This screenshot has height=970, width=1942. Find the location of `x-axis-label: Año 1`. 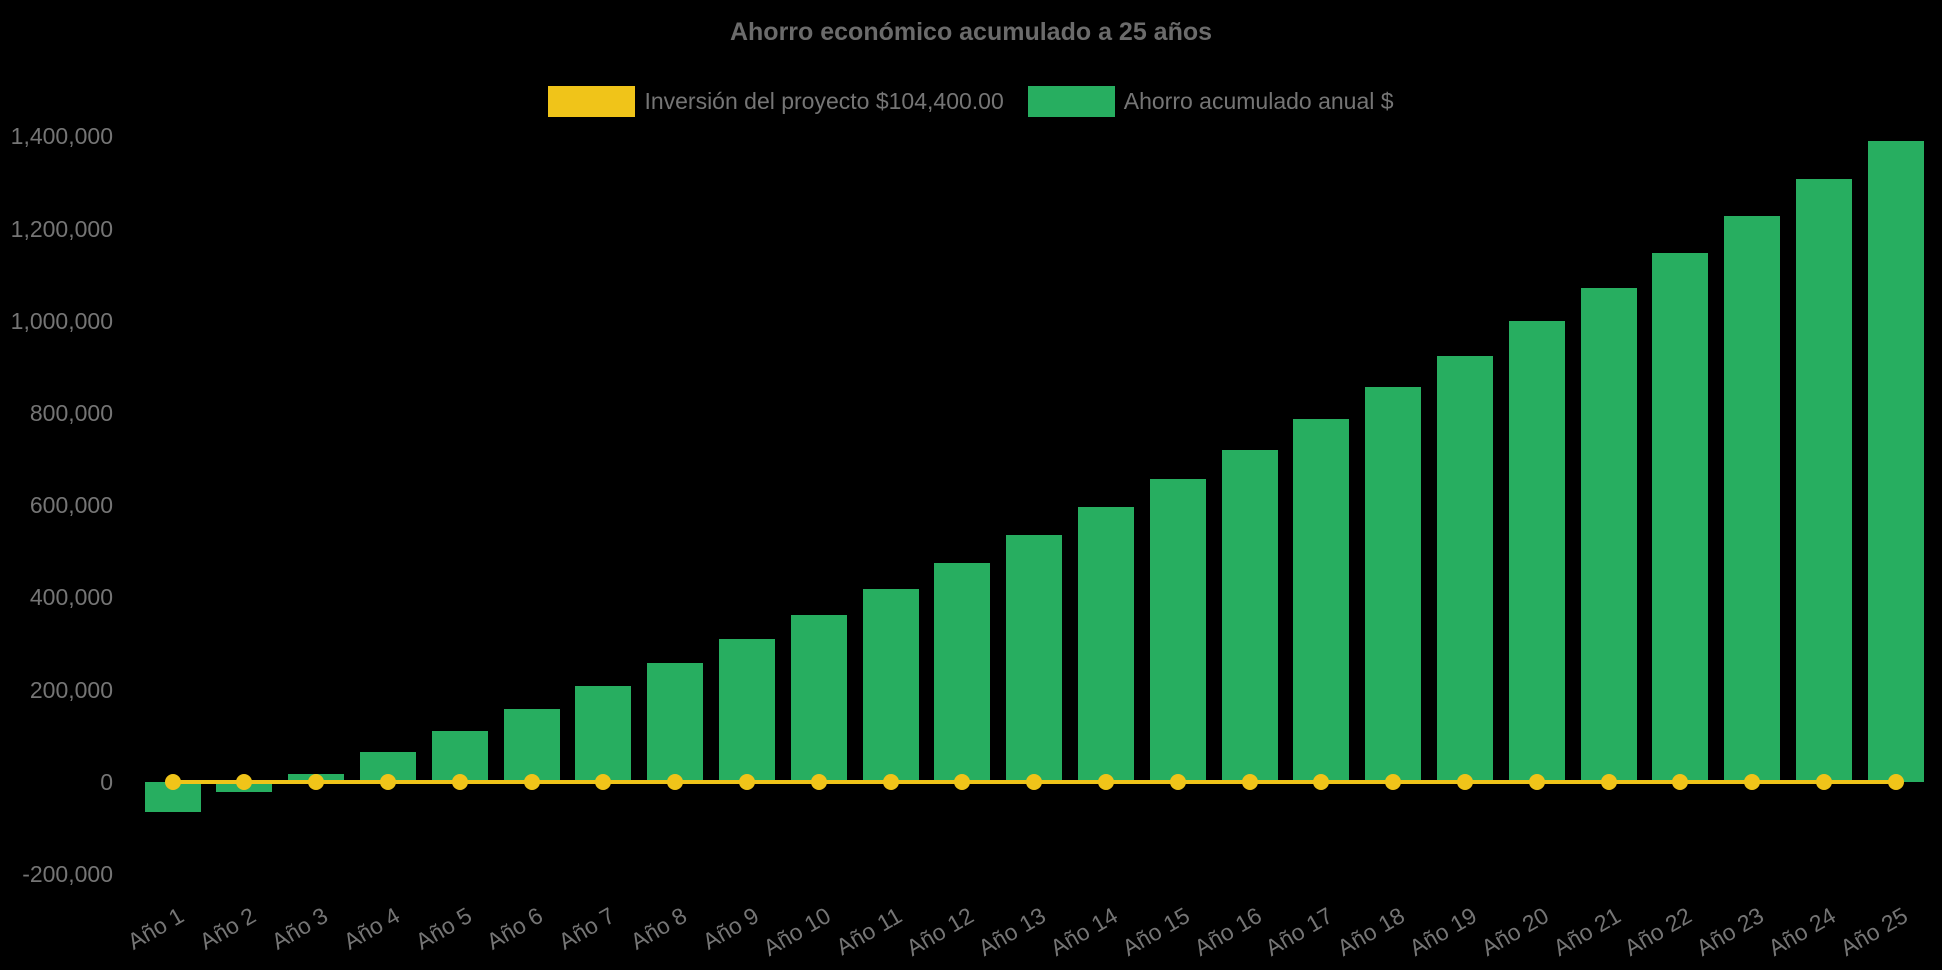

x-axis-label: Año 1 is located at coordinates (156, 928).